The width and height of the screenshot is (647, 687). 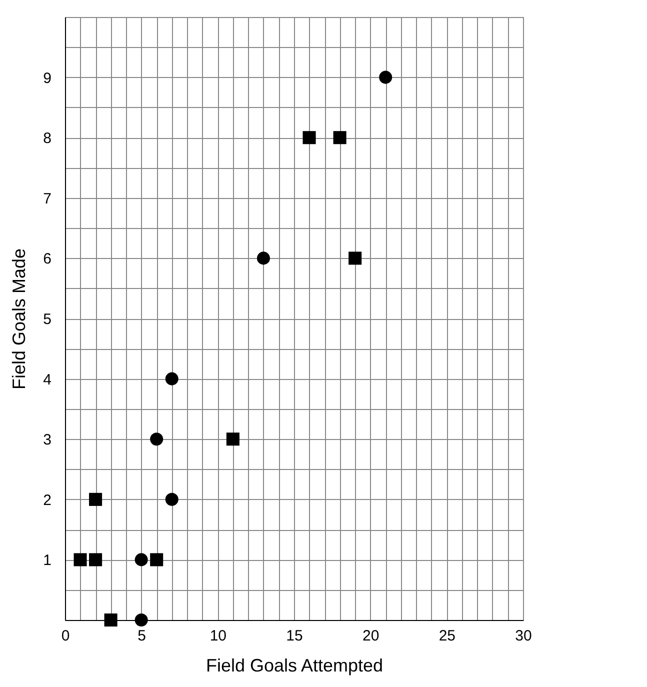 What do you see at coordinates (218, 636) in the screenshot?
I see `x-tick-label: 10` at bounding box center [218, 636].